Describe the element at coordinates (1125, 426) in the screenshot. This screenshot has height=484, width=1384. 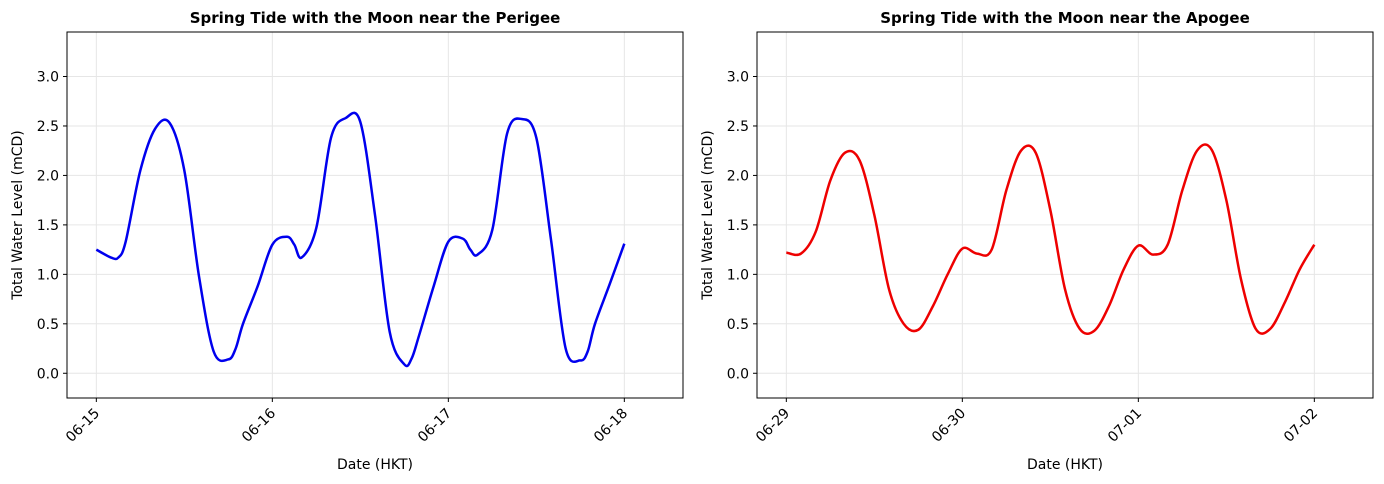
I see `x-tick-label: 07-01` at that location.